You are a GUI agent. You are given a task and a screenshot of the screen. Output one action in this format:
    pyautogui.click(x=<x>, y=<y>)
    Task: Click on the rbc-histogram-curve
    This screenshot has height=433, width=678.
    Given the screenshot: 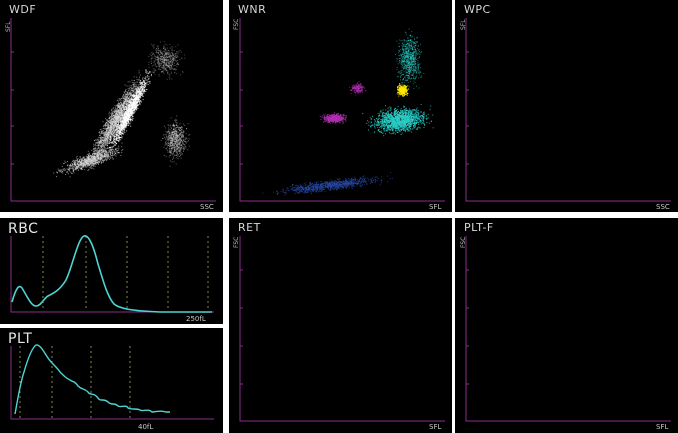 What is the action you would take?
    pyautogui.click(x=111, y=274)
    